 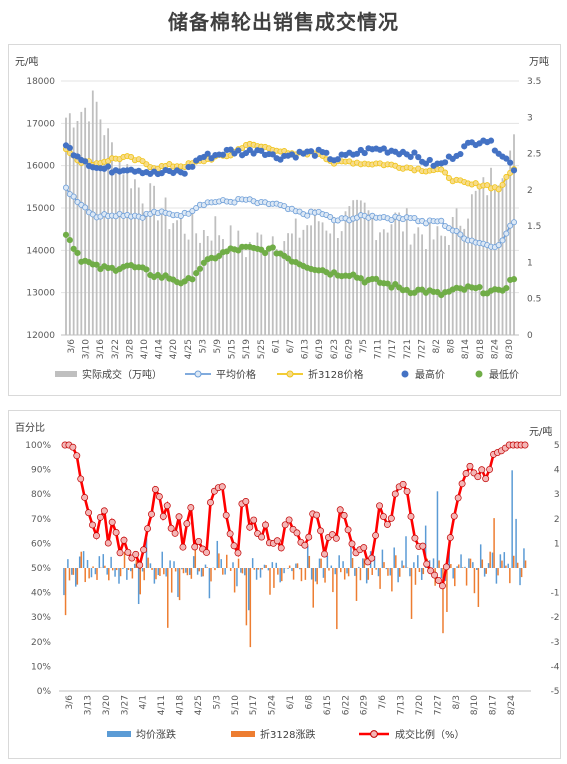 What do you see at coordinates (156, 734) in the screenshot?
I see `legend-avg-change-label: 均价涨跌` at bounding box center [156, 734].